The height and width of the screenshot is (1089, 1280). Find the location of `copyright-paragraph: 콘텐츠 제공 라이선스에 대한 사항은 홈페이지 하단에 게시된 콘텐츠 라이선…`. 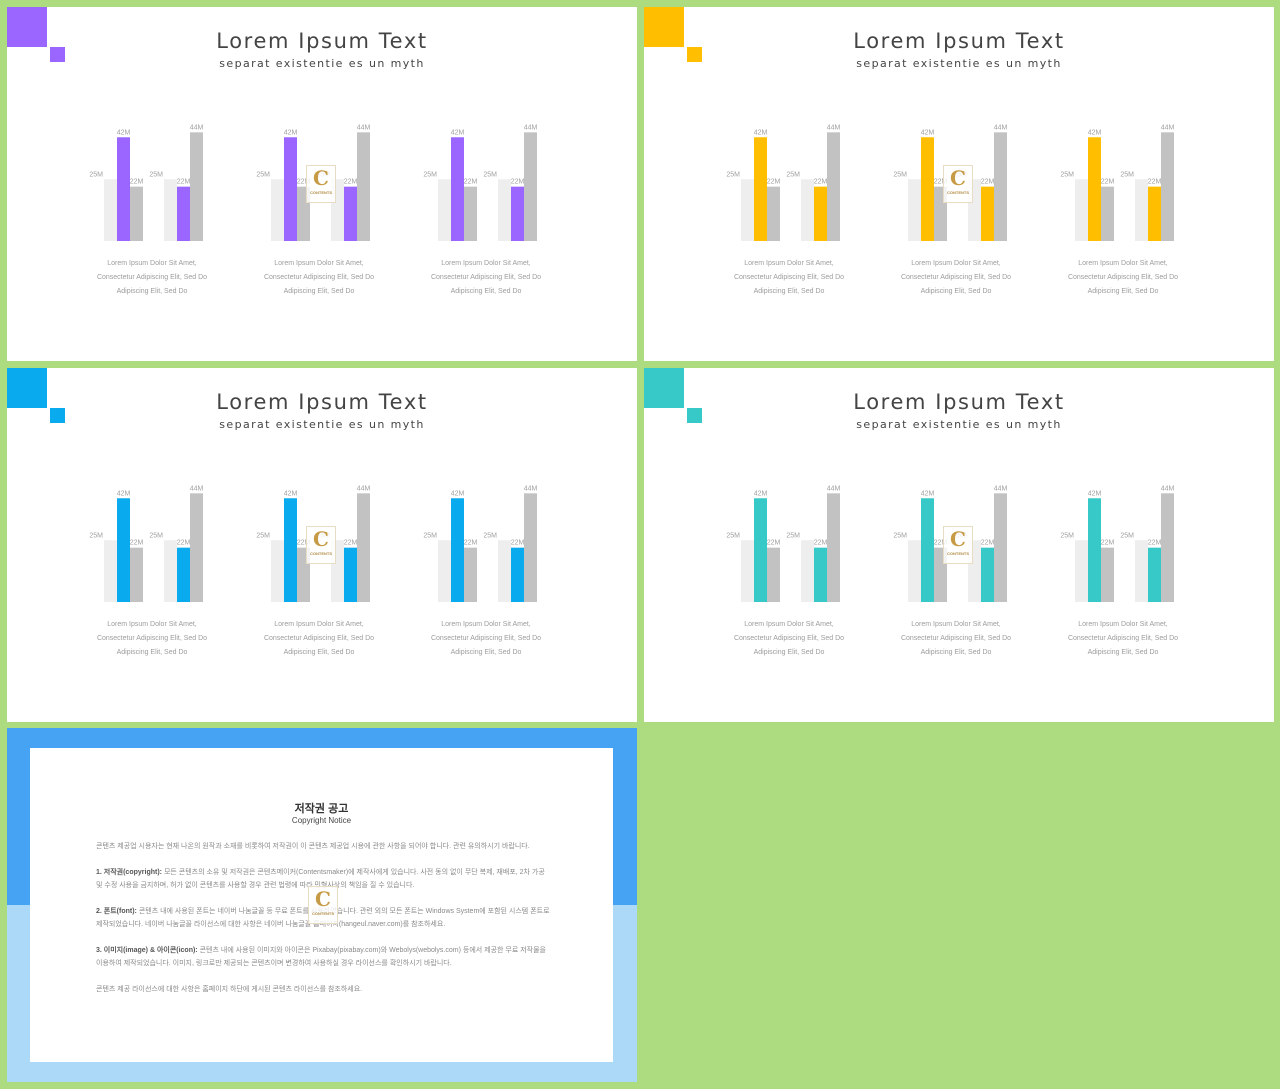

copyright-paragraph: 콘텐츠 제공 라이선스에 대한 사항은 홈페이지 하단에 게시된 콘텐츠 라이선… is located at coordinates (323, 989).